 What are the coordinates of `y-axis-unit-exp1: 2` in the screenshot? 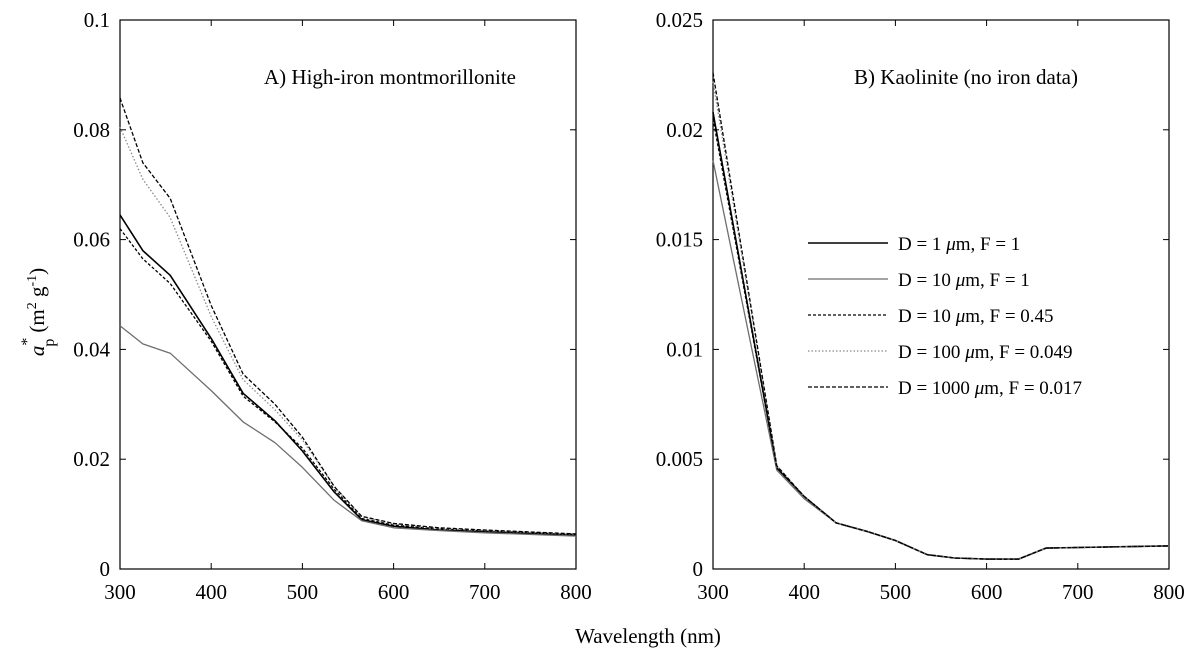 It's located at (32, 305).